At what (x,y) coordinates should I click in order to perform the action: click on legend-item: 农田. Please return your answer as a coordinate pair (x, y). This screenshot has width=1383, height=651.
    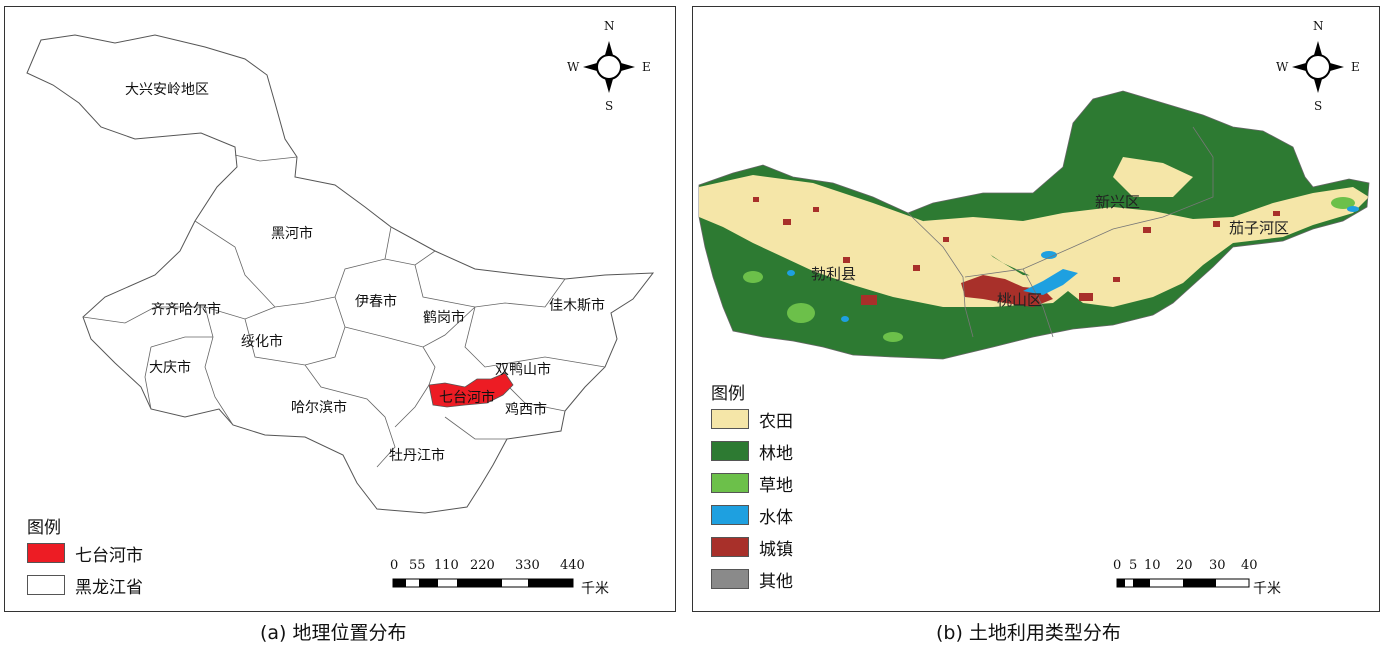
    Looking at the image, I should click on (752, 419).